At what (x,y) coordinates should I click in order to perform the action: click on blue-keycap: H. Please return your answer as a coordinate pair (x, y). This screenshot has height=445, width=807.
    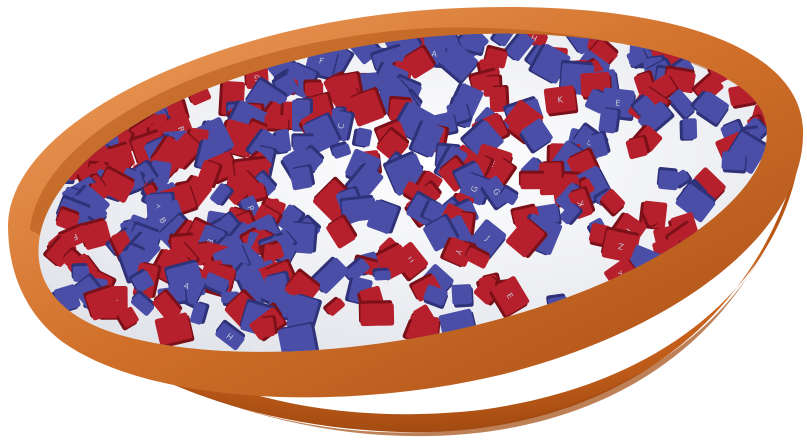
    Looking at the image, I should click on (230, 335).